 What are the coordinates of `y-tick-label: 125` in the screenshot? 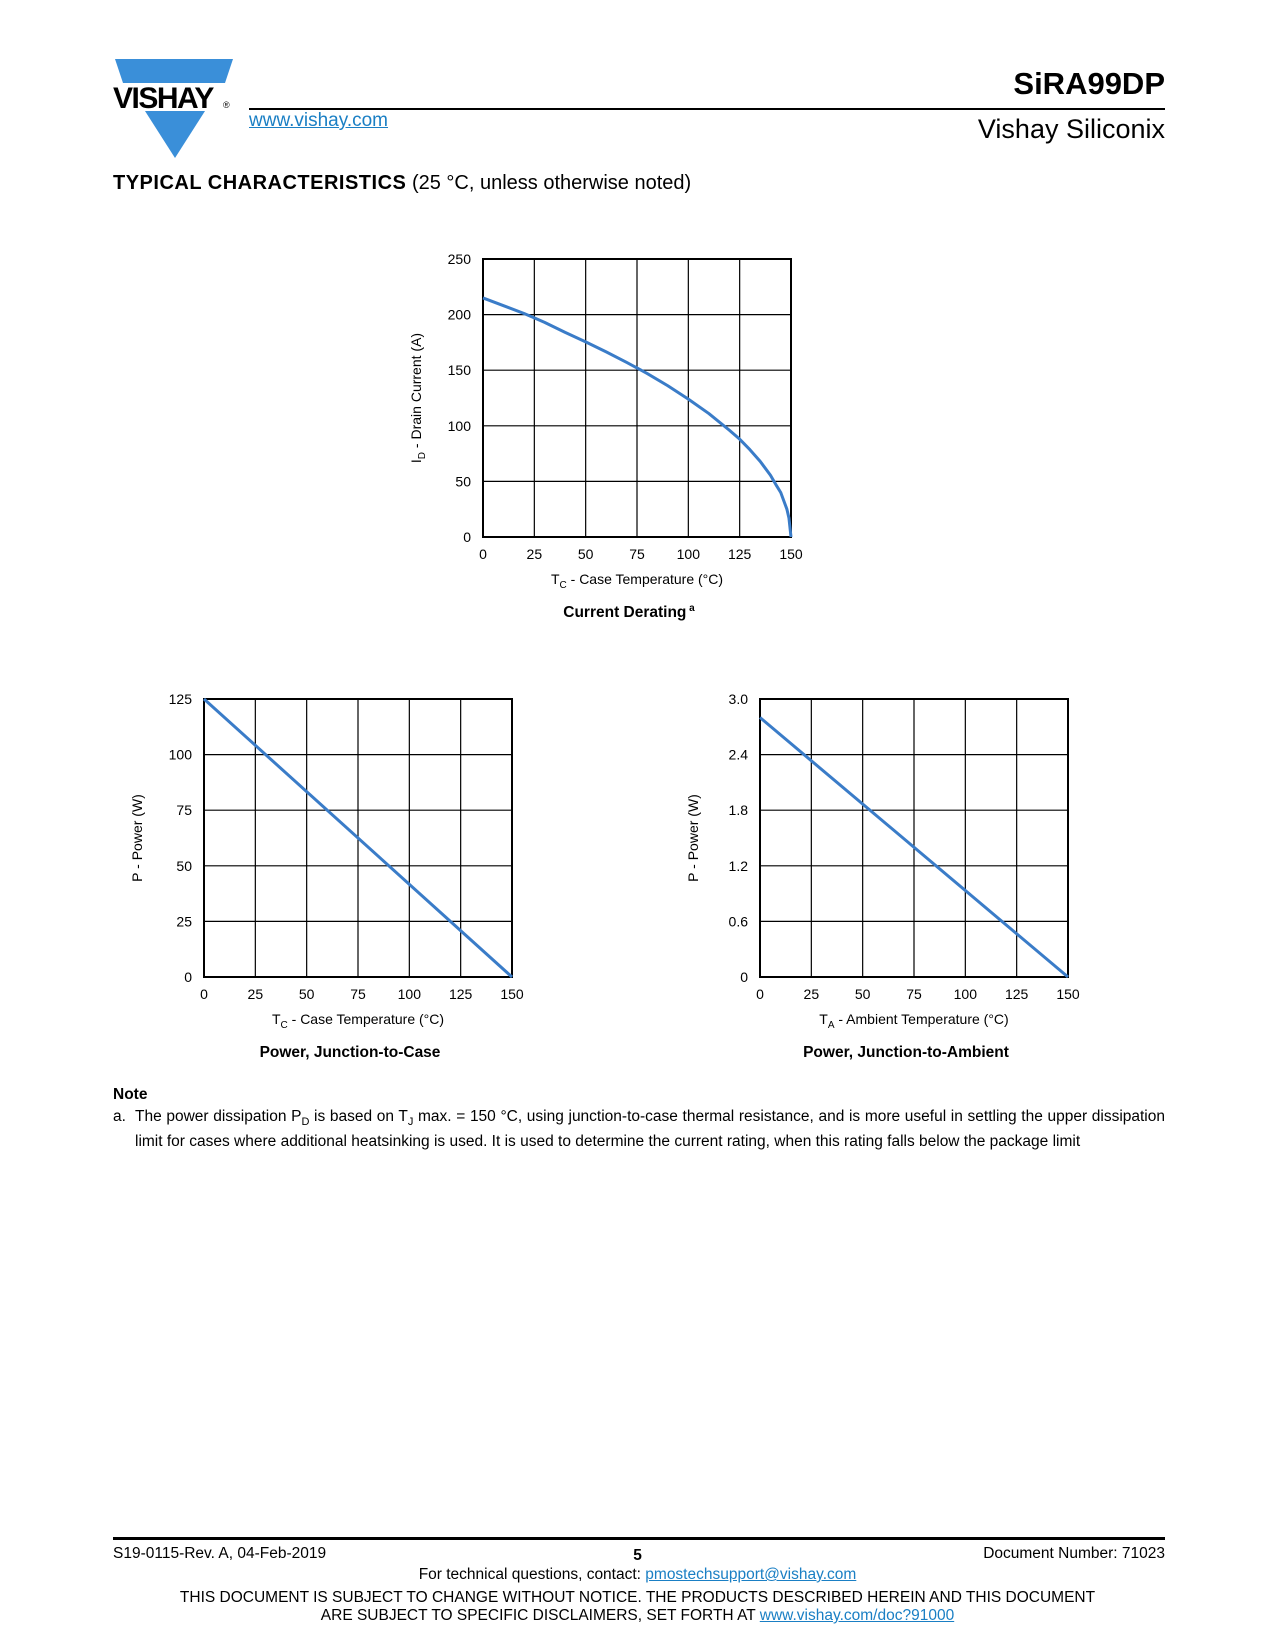 It's located at (181, 699).